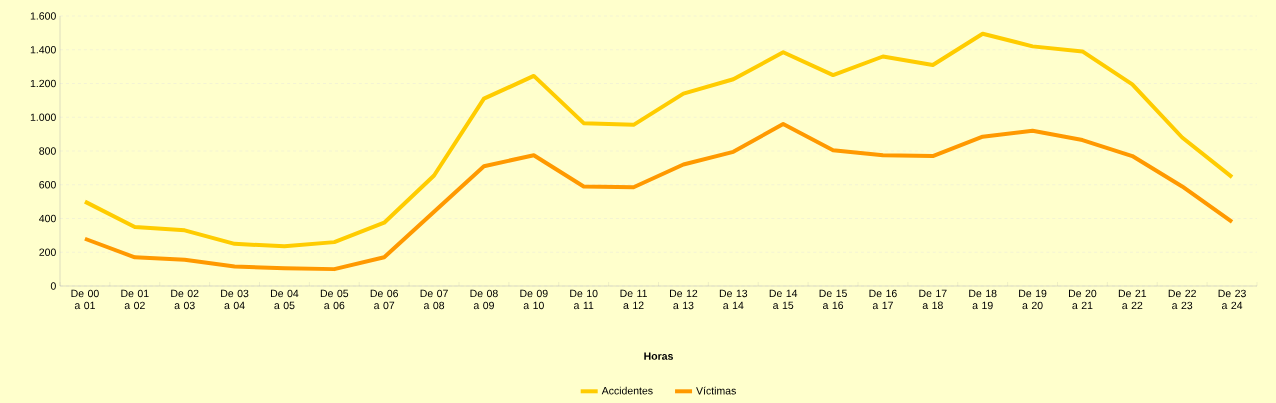 The height and width of the screenshot is (403, 1276). What do you see at coordinates (43, 16) in the screenshot?
I see `y-tick-label: 1.600` at bounding box center [43, 16].